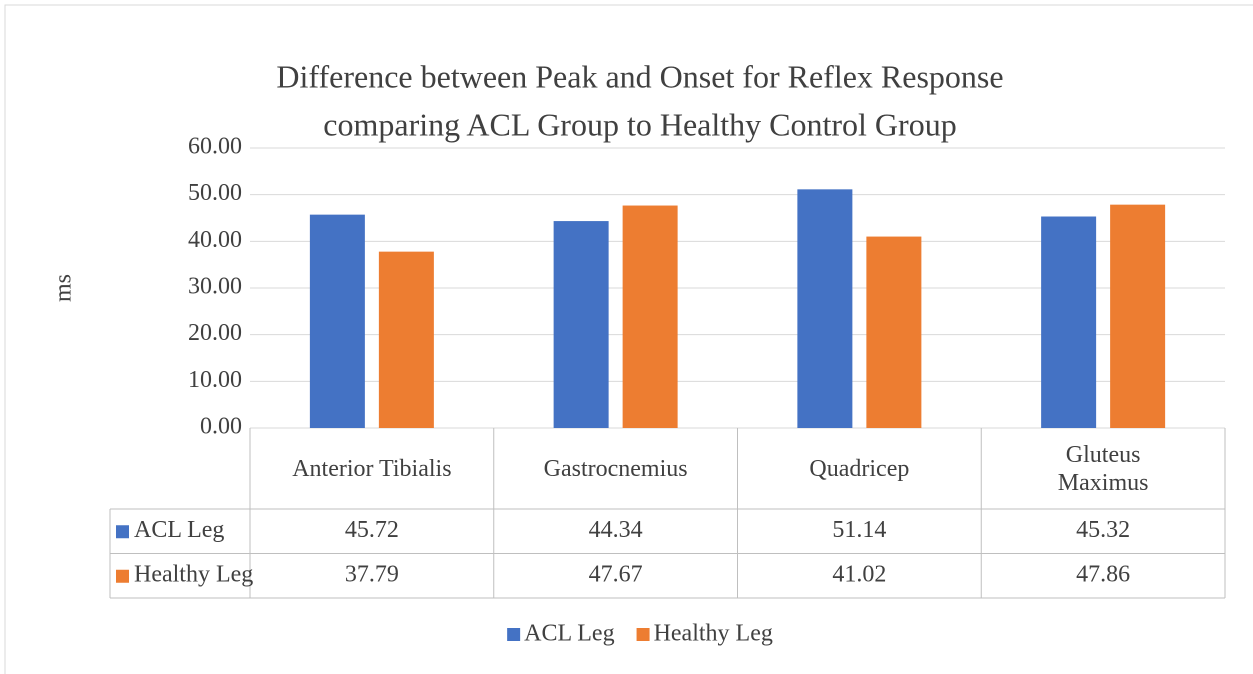 This screenshot has height=674, width=1253. What do you see at coordinates (215, 287) in the screenshot?
I see `y-tick-label: 30.00` at bounding box center [215, 287].